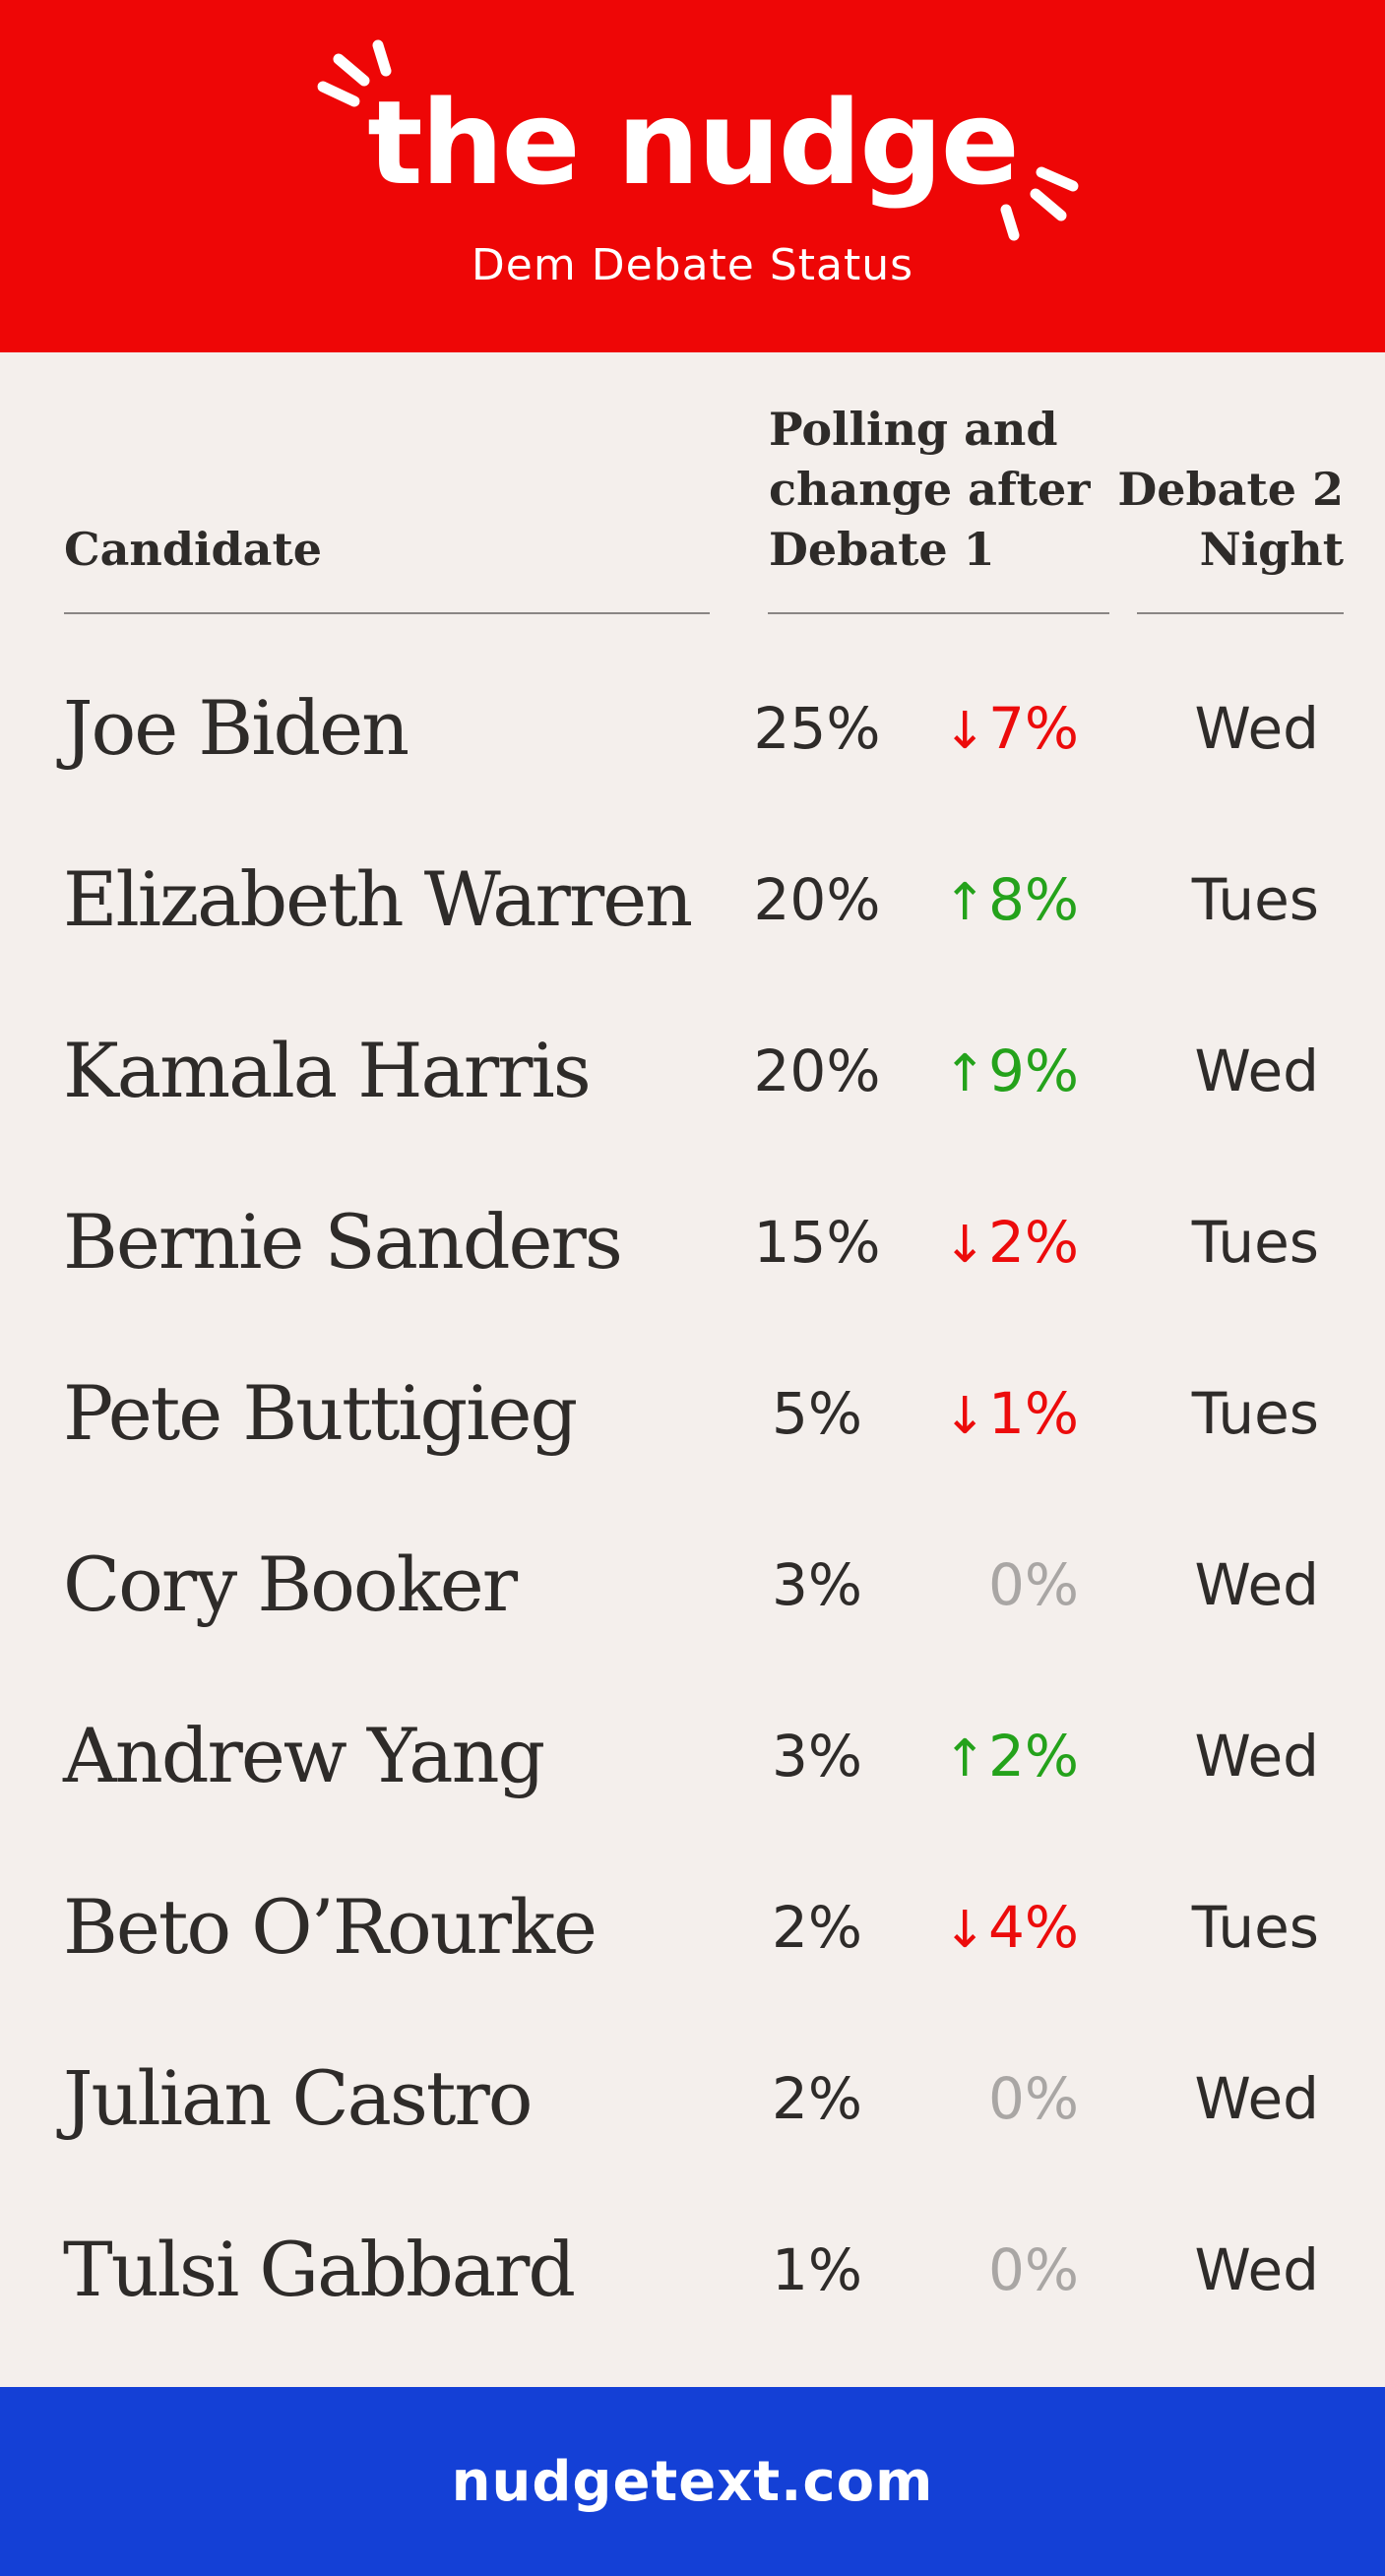 This screenshot has width=1385, height=2576. What do you see at coordinates (298, 2098) in the screenshot?
I see `candidate-name: Julian Castro` at bounding box center [298, 2098].